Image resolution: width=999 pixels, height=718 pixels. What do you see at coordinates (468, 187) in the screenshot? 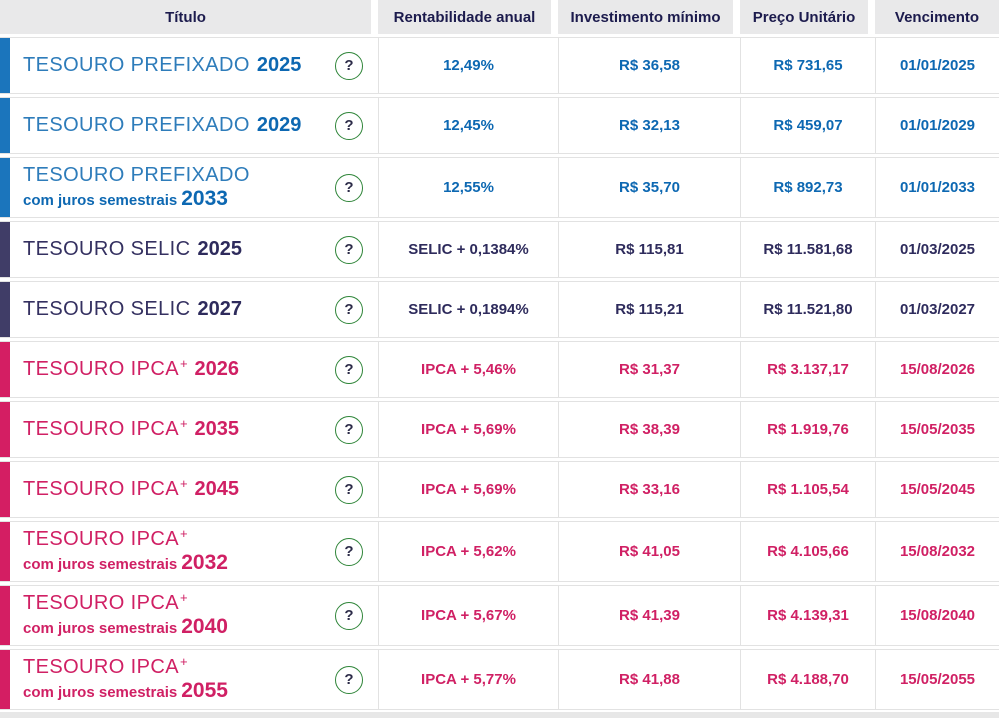
I see `annual-rate-cell: 12,55%` at bounding box center [468, 187].